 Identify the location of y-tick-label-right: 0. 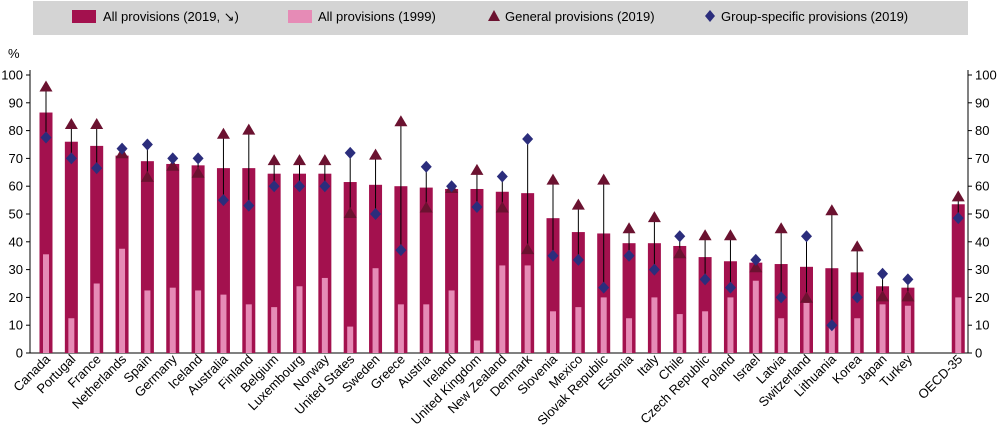
(978, 353).